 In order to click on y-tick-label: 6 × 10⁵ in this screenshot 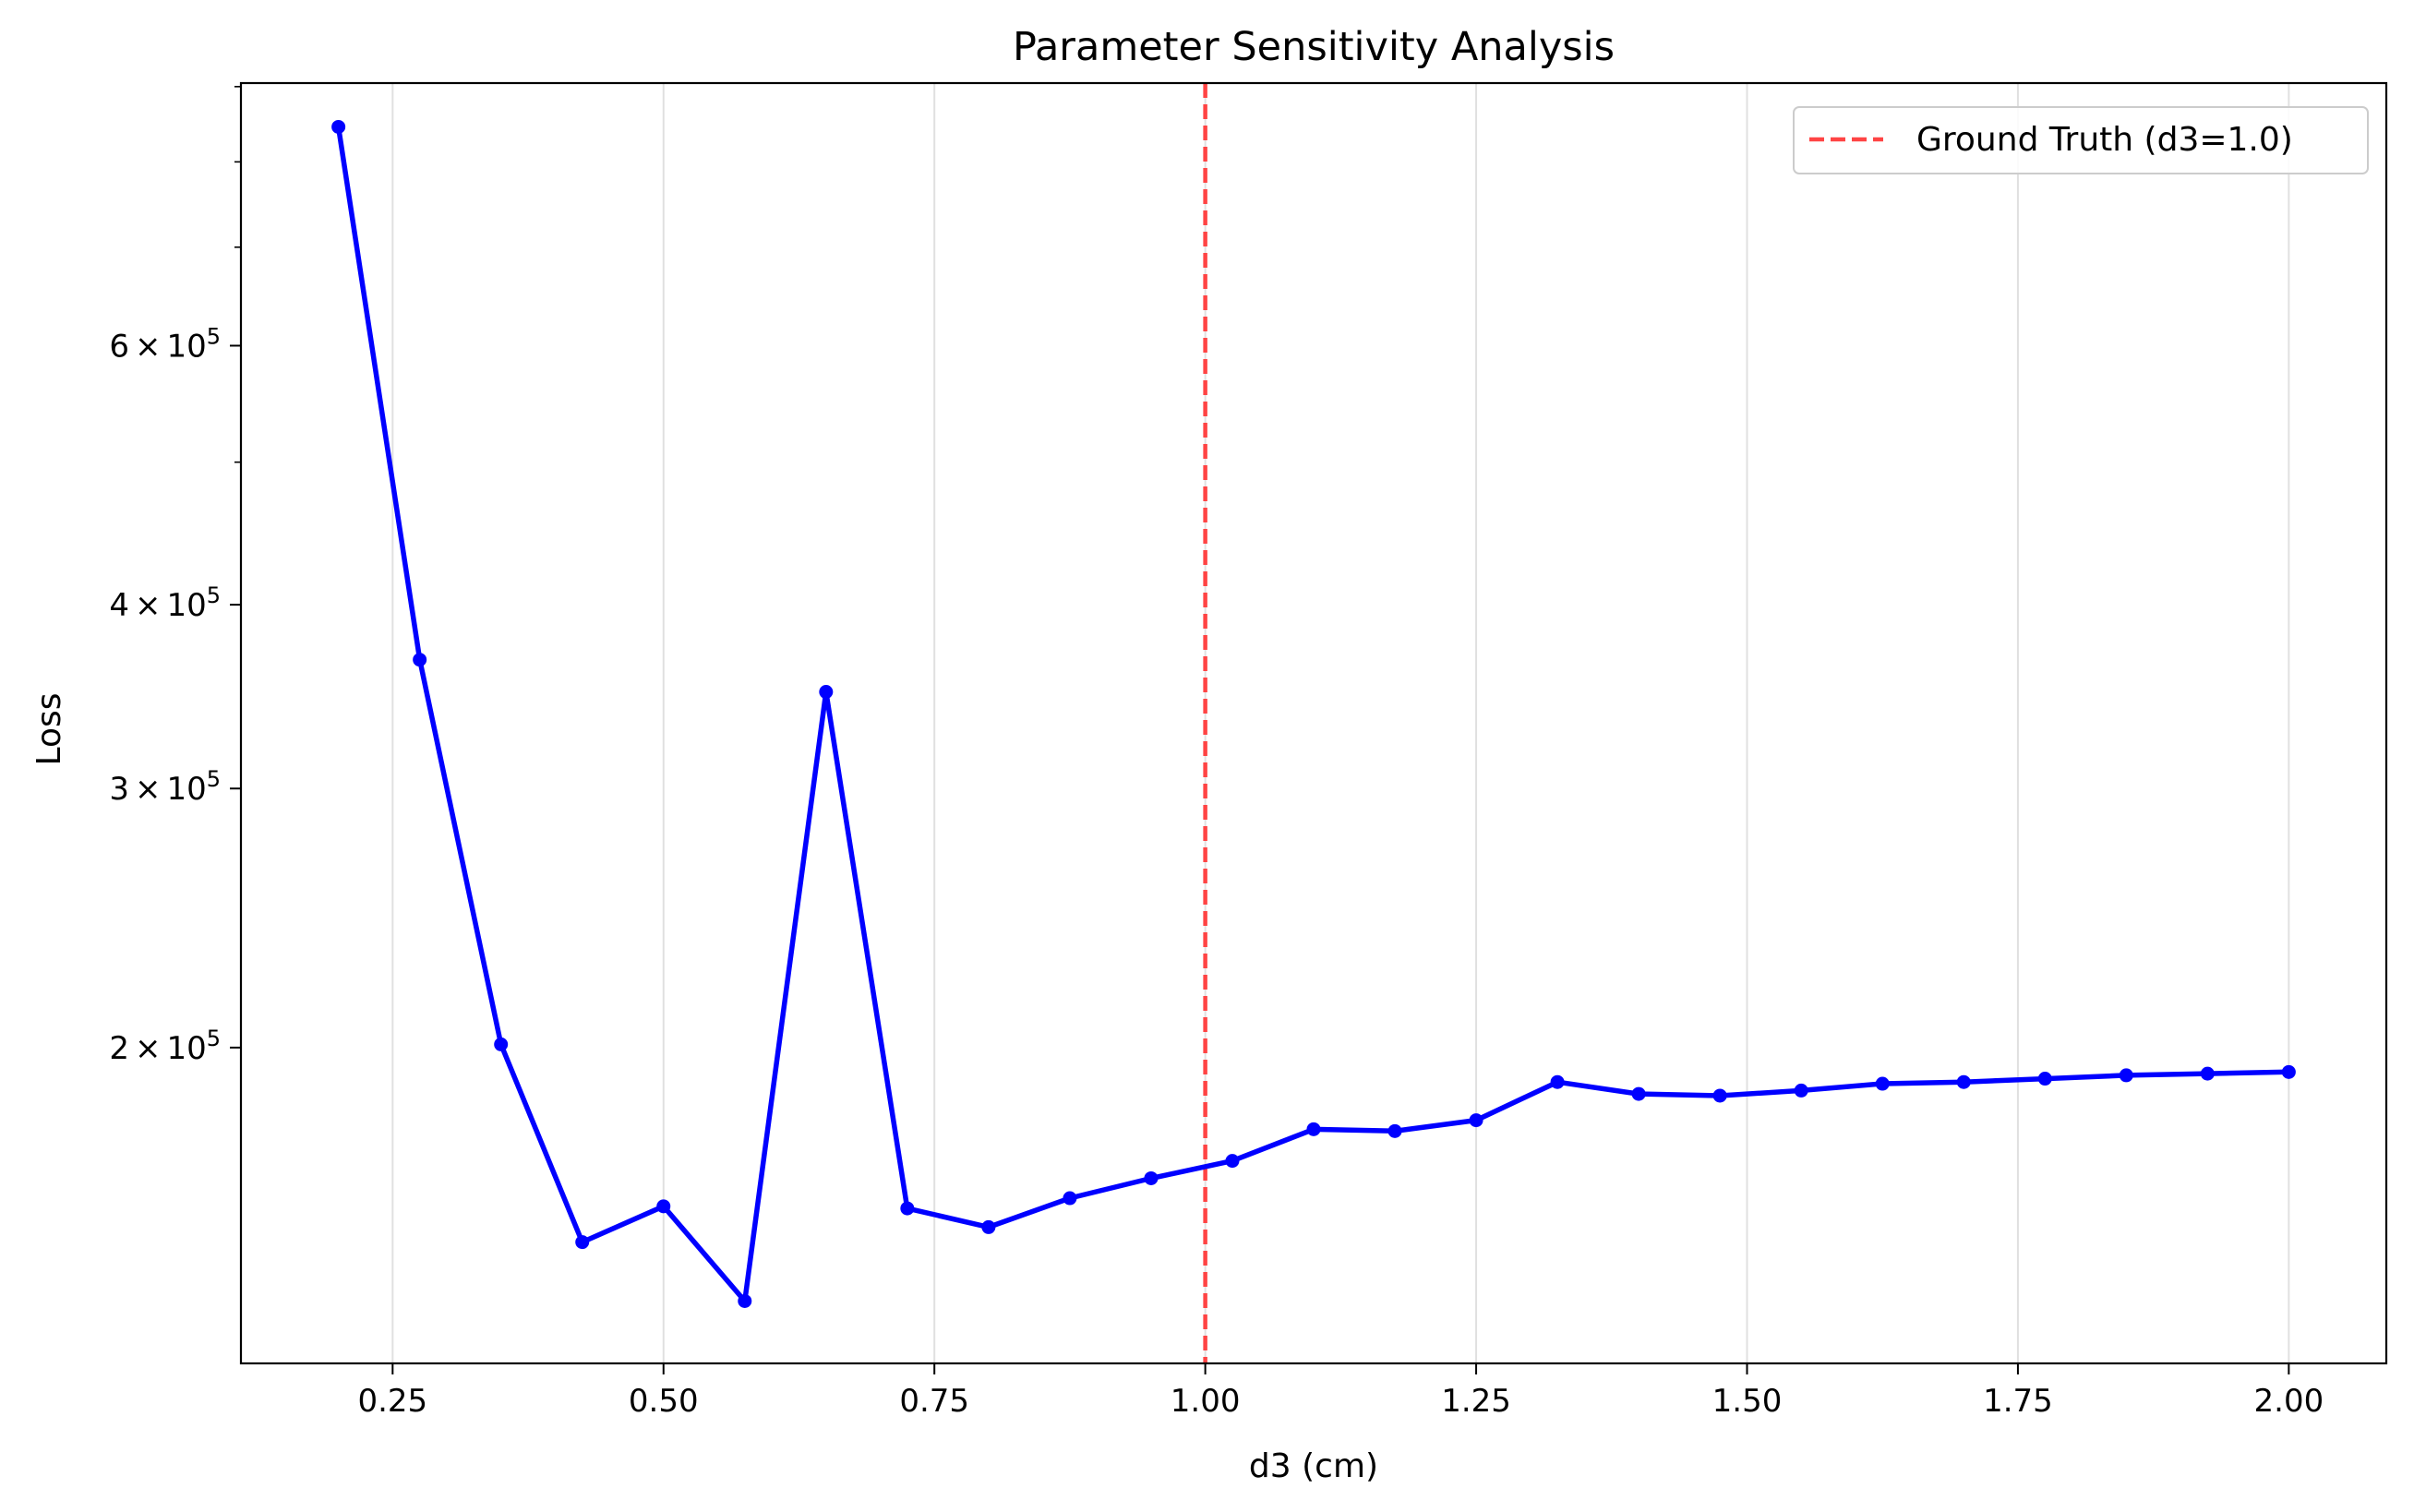, I will do `click(165, 344)`.